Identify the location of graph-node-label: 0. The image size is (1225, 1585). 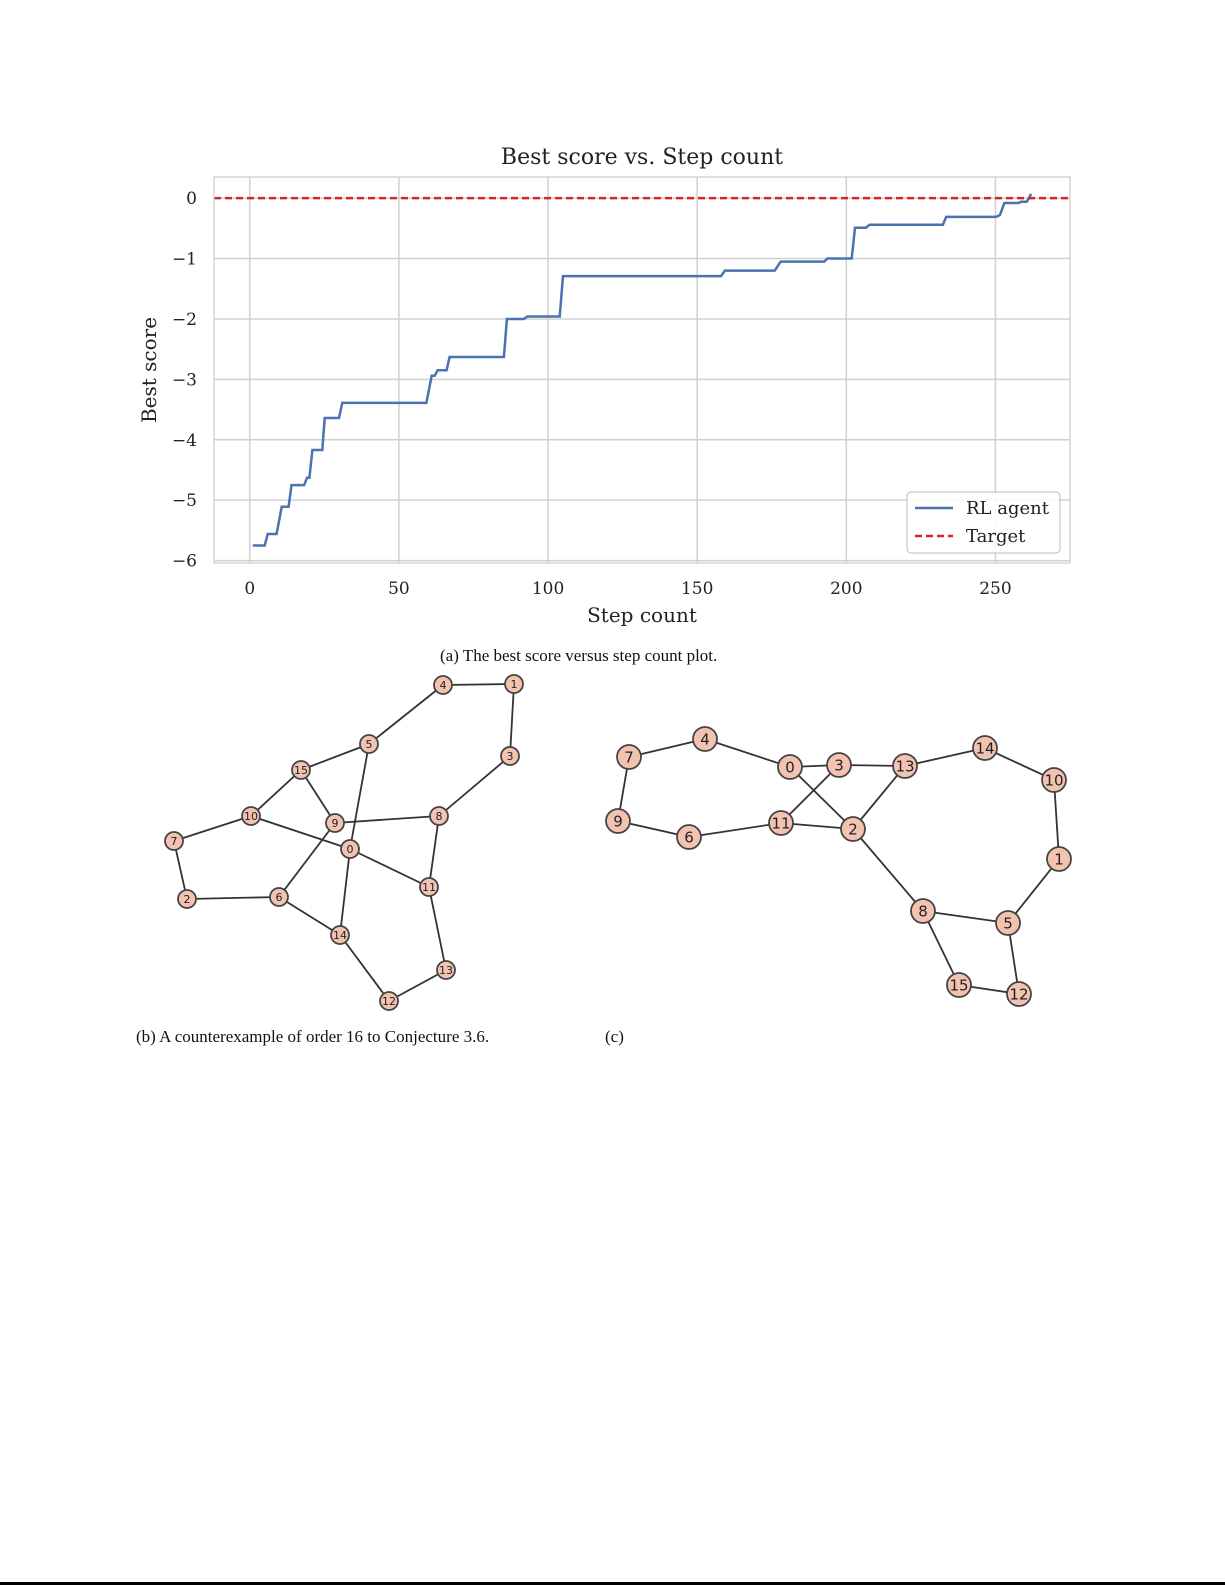
(350, 849).